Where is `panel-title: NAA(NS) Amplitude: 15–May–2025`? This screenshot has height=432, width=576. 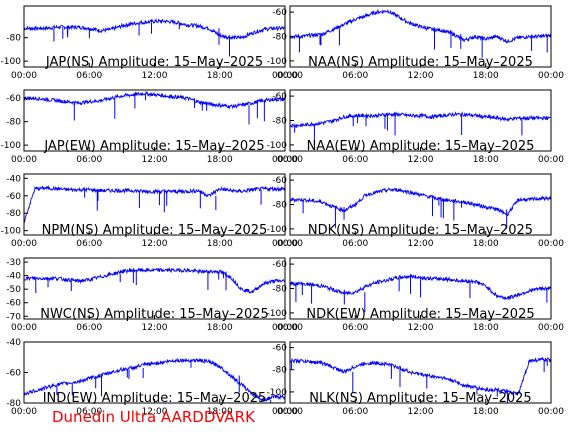
panel-title: NAA(NS) Amplitude: 15–May–2025 is located at coordinates (420, 62).